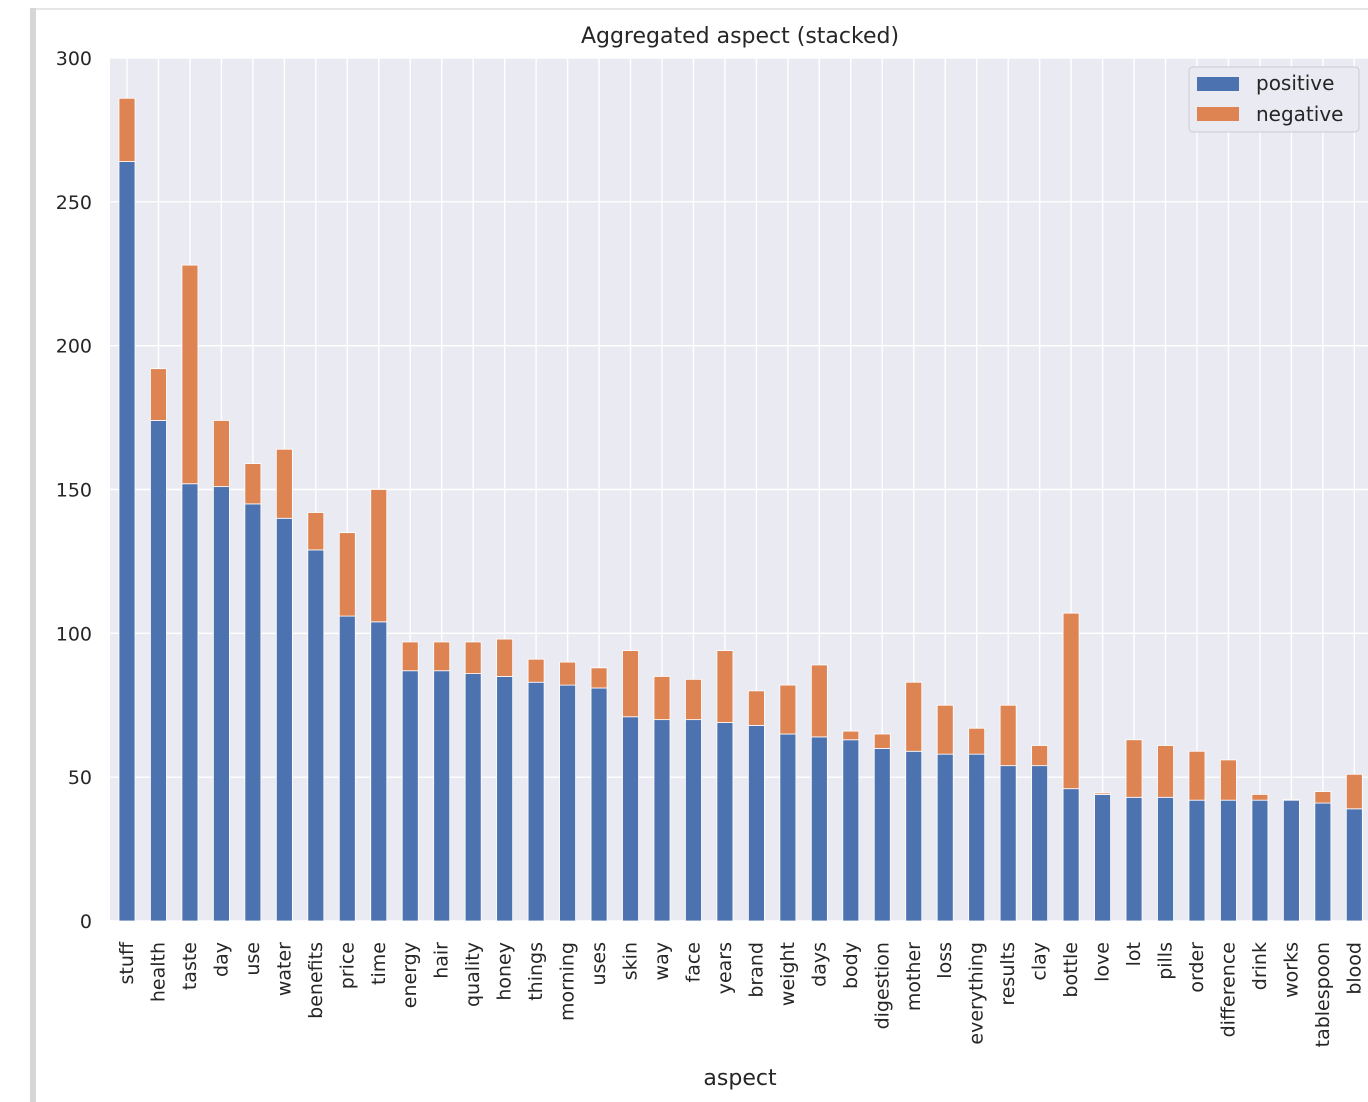  I want to click on bar-negative-morning, so click(568, 673).